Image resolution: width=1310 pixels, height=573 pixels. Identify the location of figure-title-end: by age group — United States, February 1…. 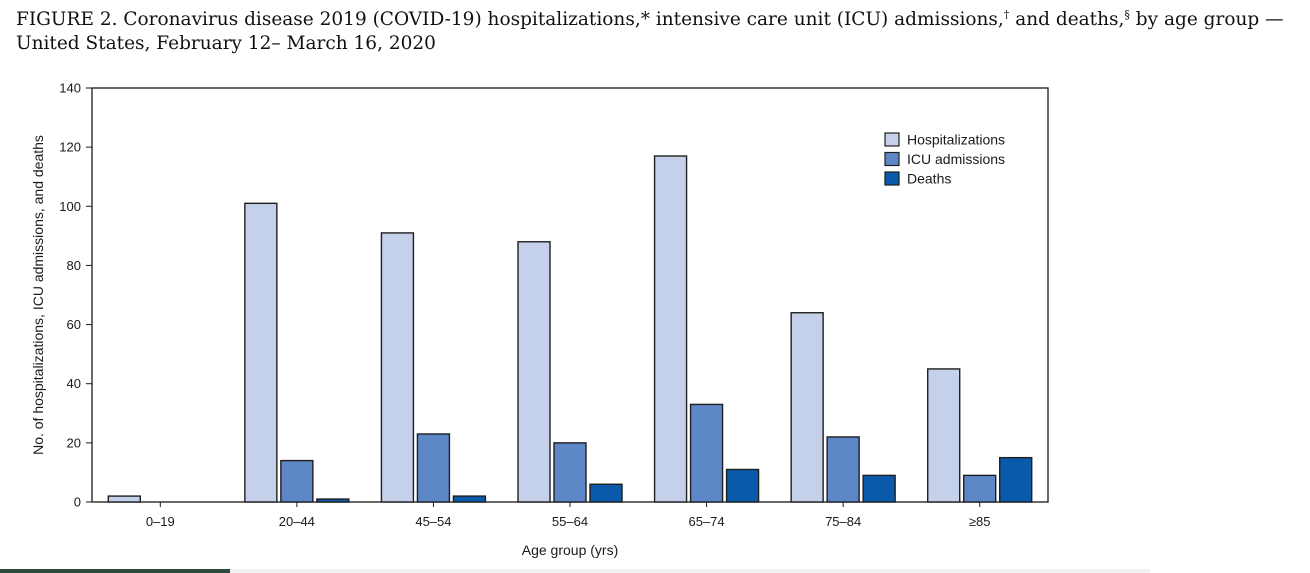
(650, 31).